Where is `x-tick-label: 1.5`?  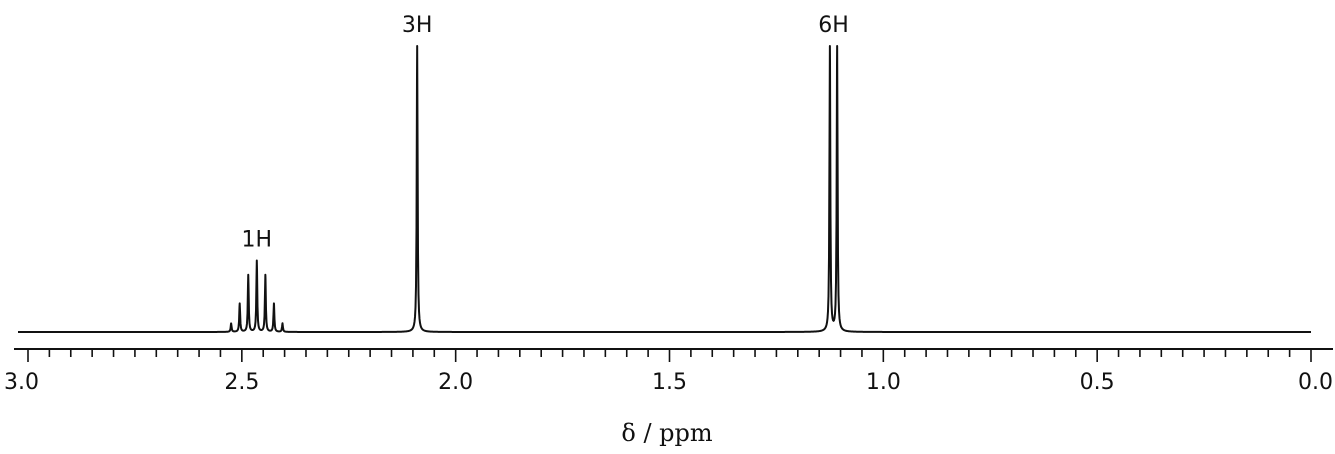 x-tick-label: 1.5 is located at coordinates (669, 382).